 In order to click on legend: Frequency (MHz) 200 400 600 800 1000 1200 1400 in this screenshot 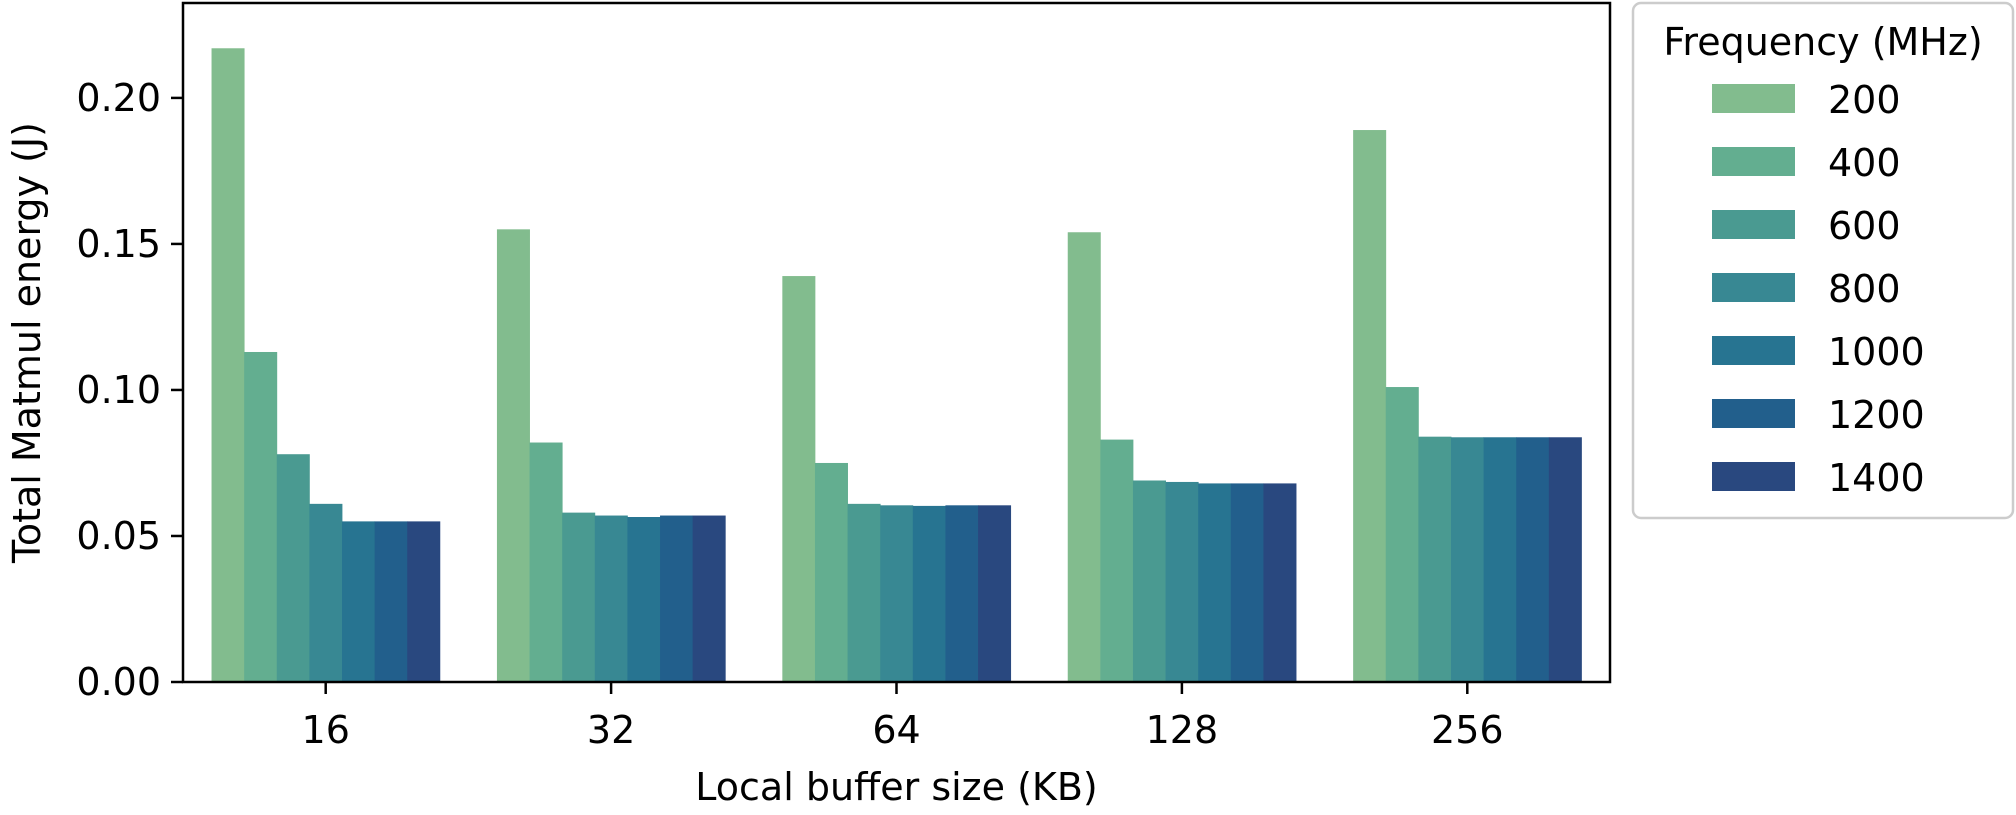, I will do `click(1823, 260)`.